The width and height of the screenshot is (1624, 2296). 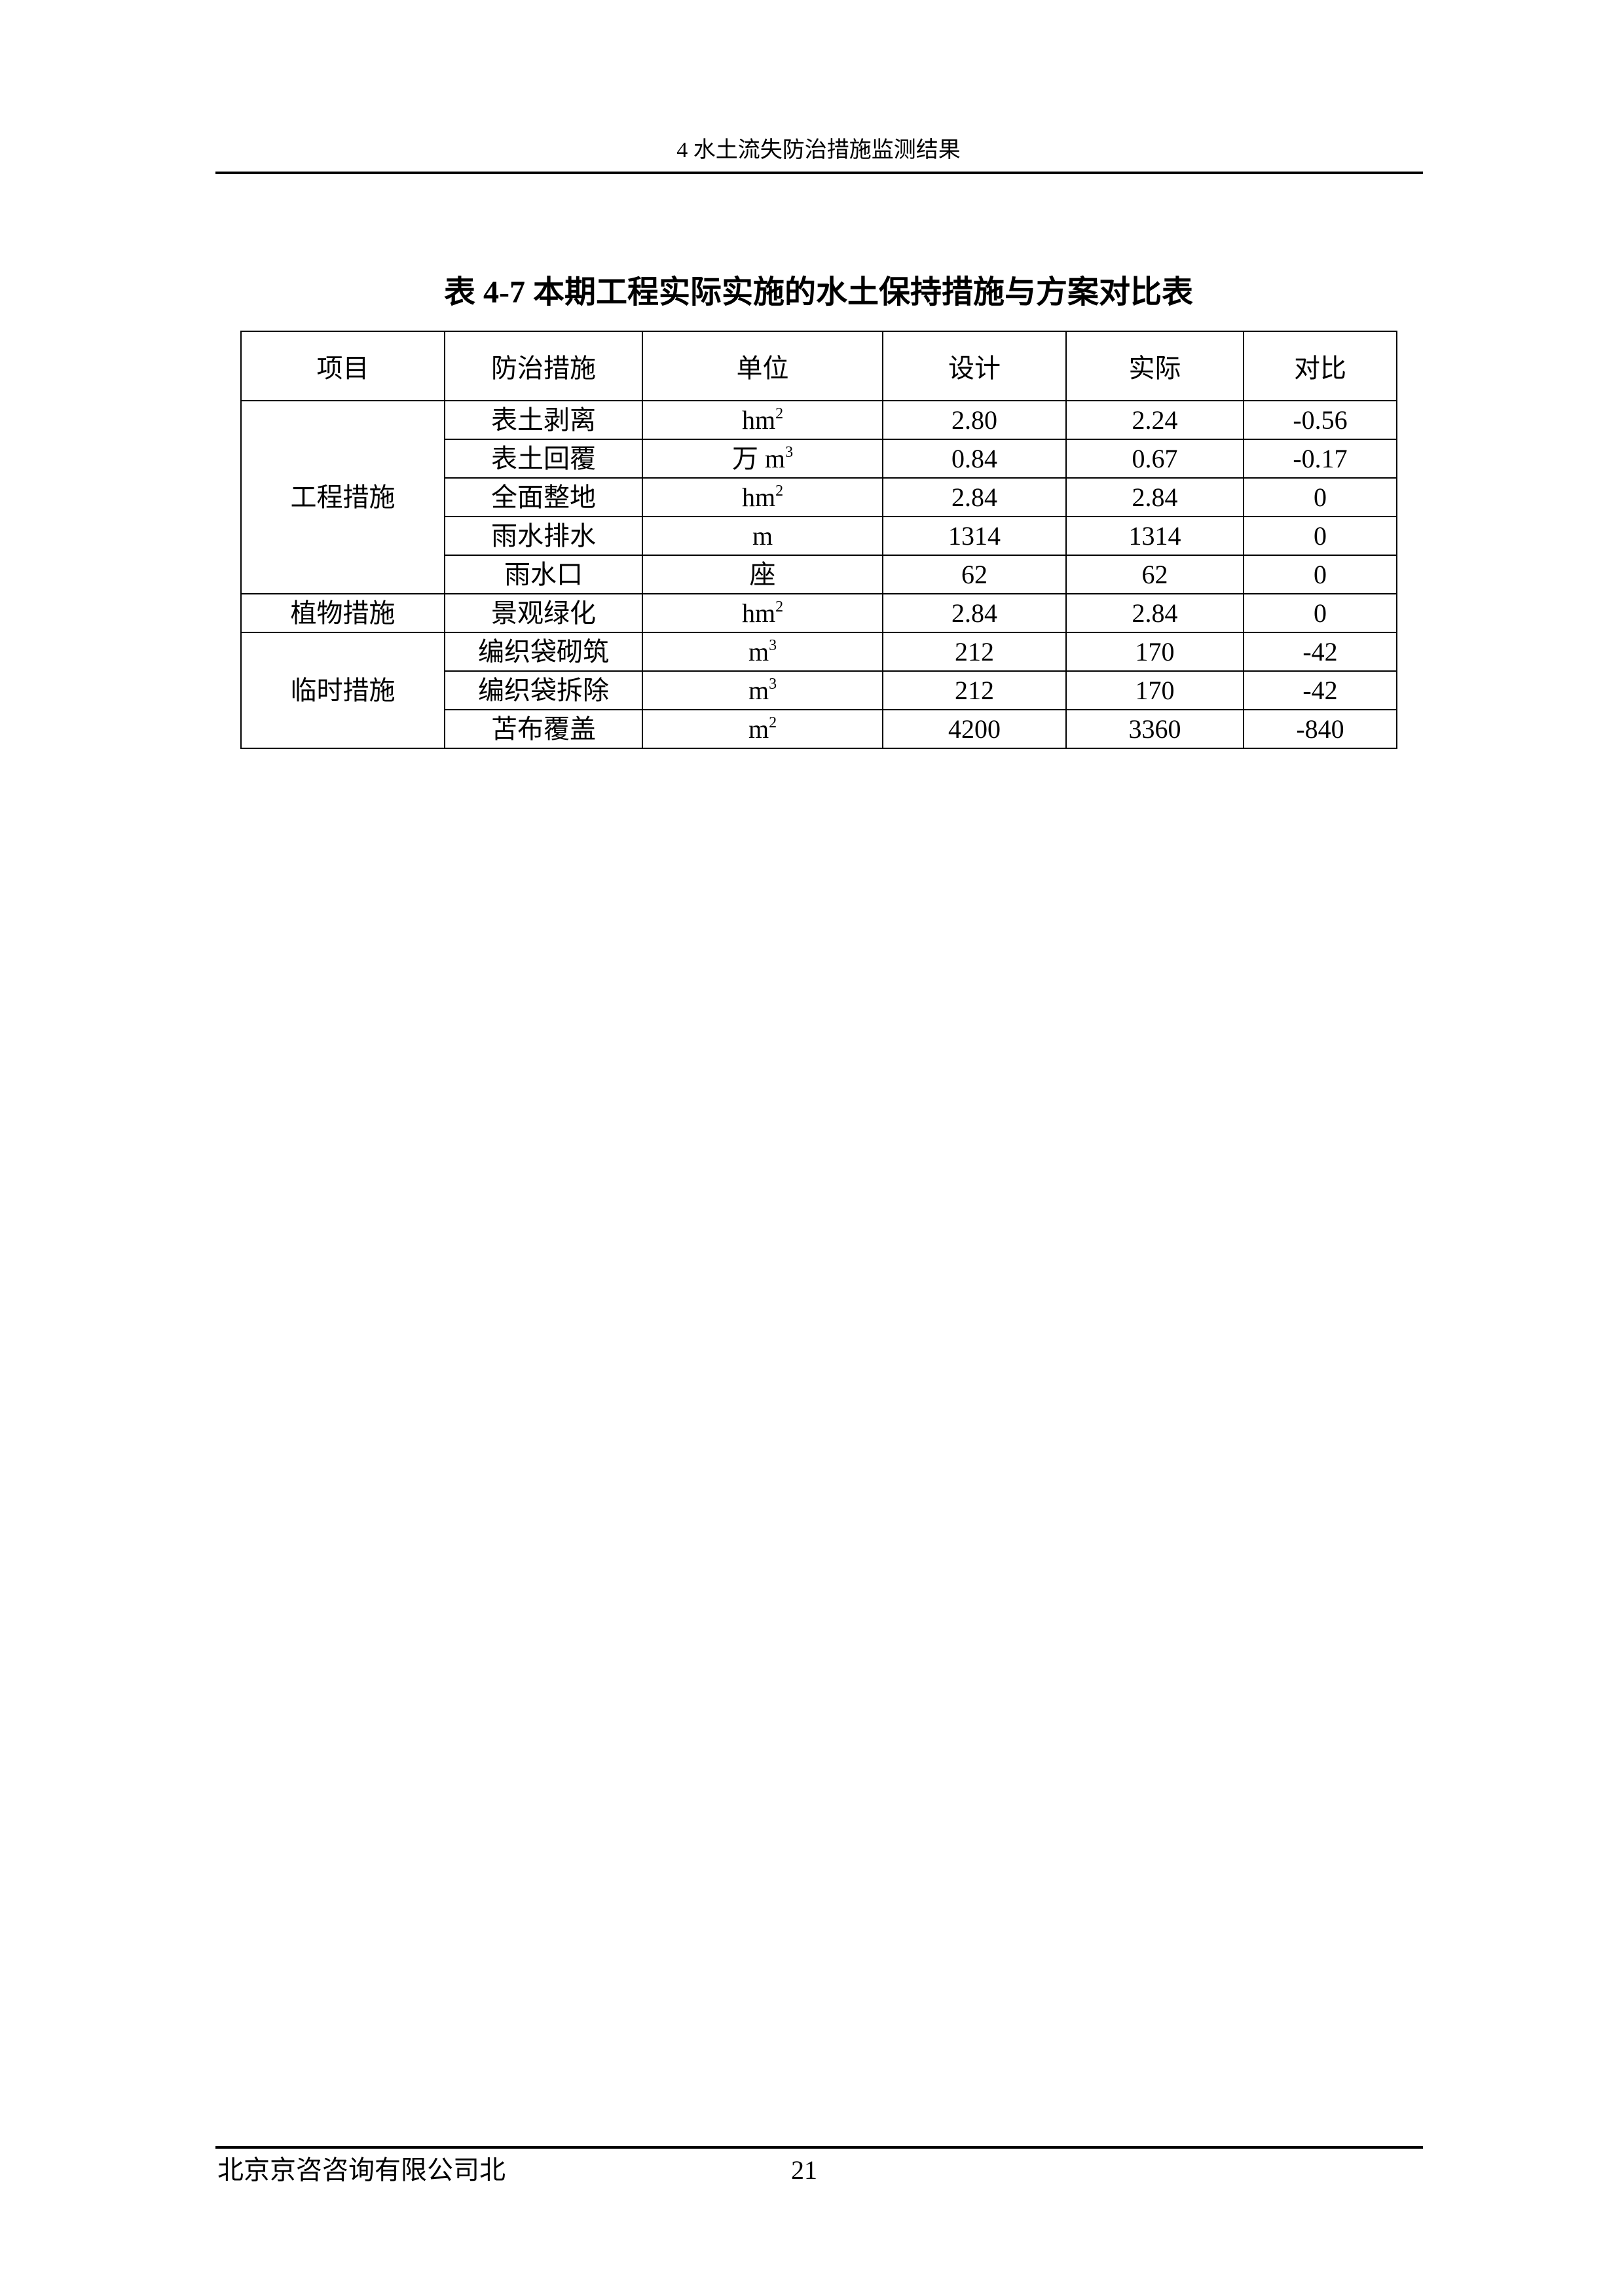 I want to click on diff-cell: -0.17, so click(x=1320, y=459).